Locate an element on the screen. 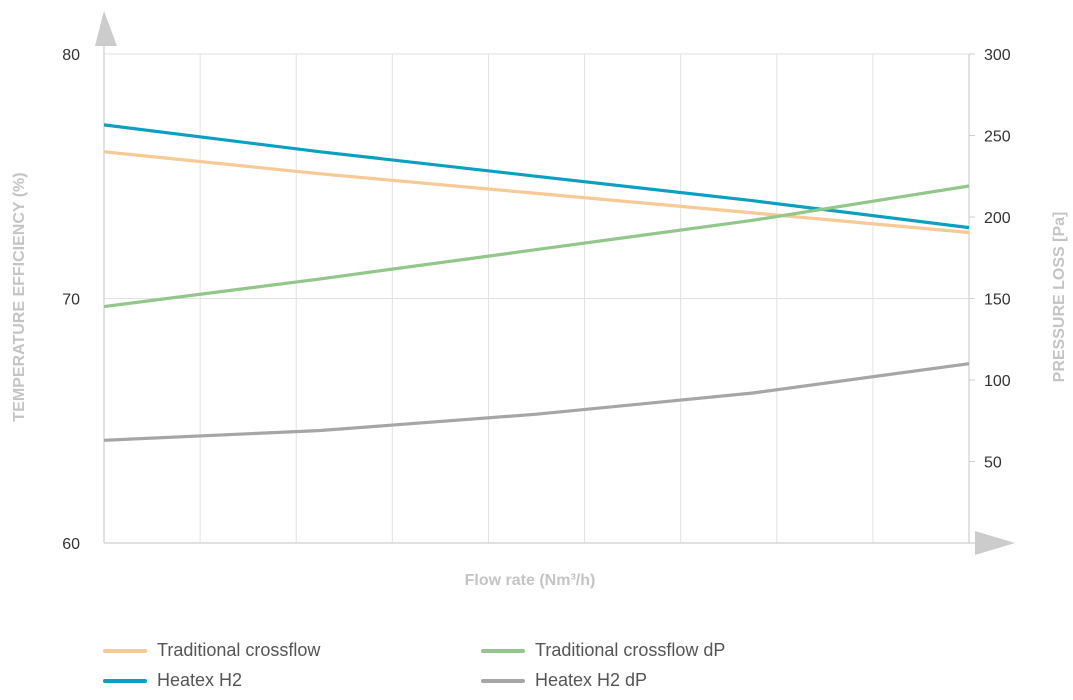 The height and width of the screenshot is (700, 1073). legend-label: Traditional crossflow dP is located at coordinates (630, 650).